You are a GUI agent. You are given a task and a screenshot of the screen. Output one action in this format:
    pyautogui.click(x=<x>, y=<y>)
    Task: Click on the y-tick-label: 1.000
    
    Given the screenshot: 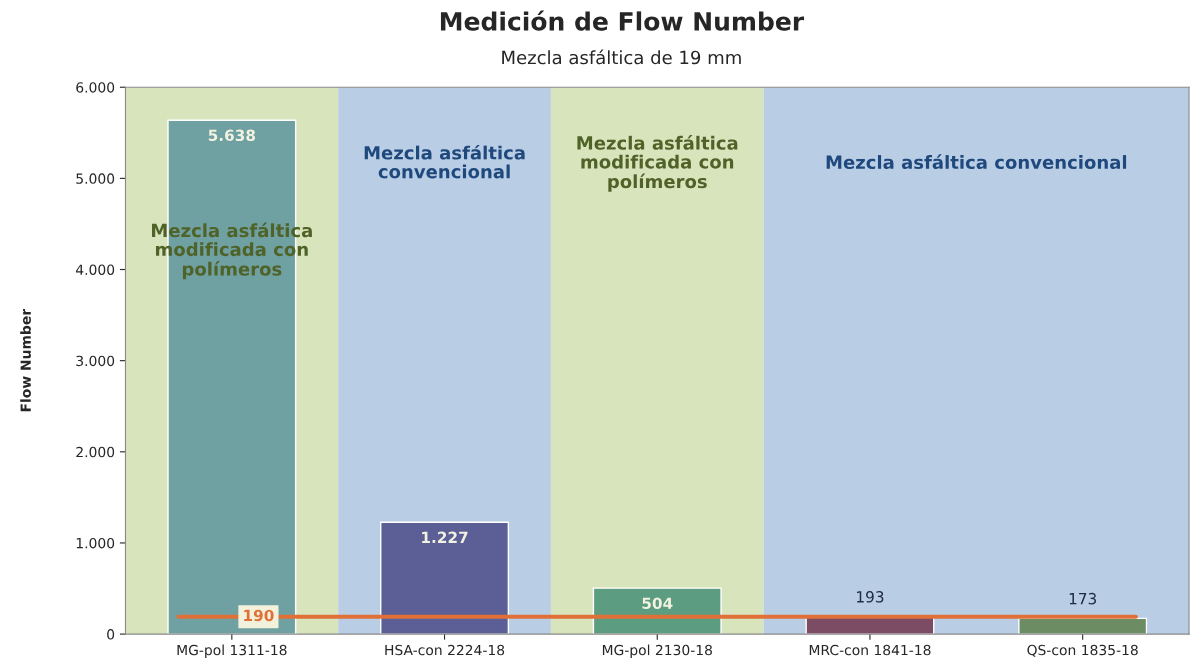 What is the action you would take?
    pyautogui.click(x=95, y=543)
    